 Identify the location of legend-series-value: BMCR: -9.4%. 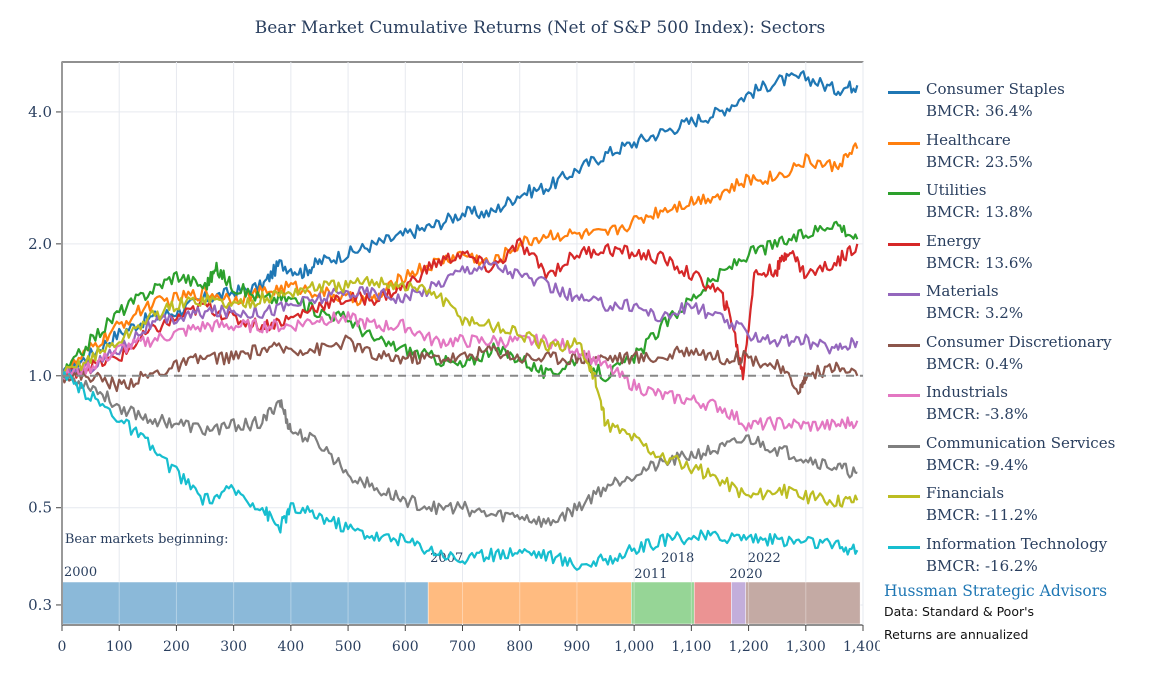
(977, 464).